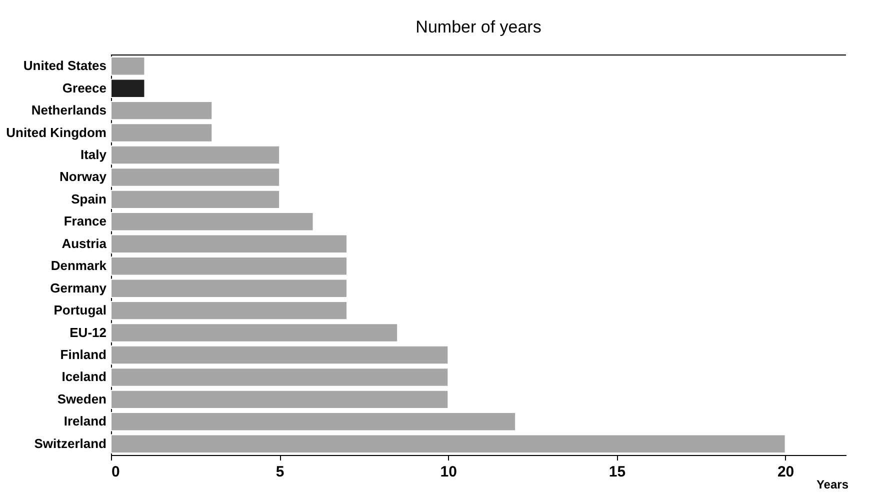 The width and height of the screenshot is (870, 503). What do you see at coordinates (88, 332) in the screenshot?
I see `y-tick-label: EU-12` at bounding box center [88, 332].